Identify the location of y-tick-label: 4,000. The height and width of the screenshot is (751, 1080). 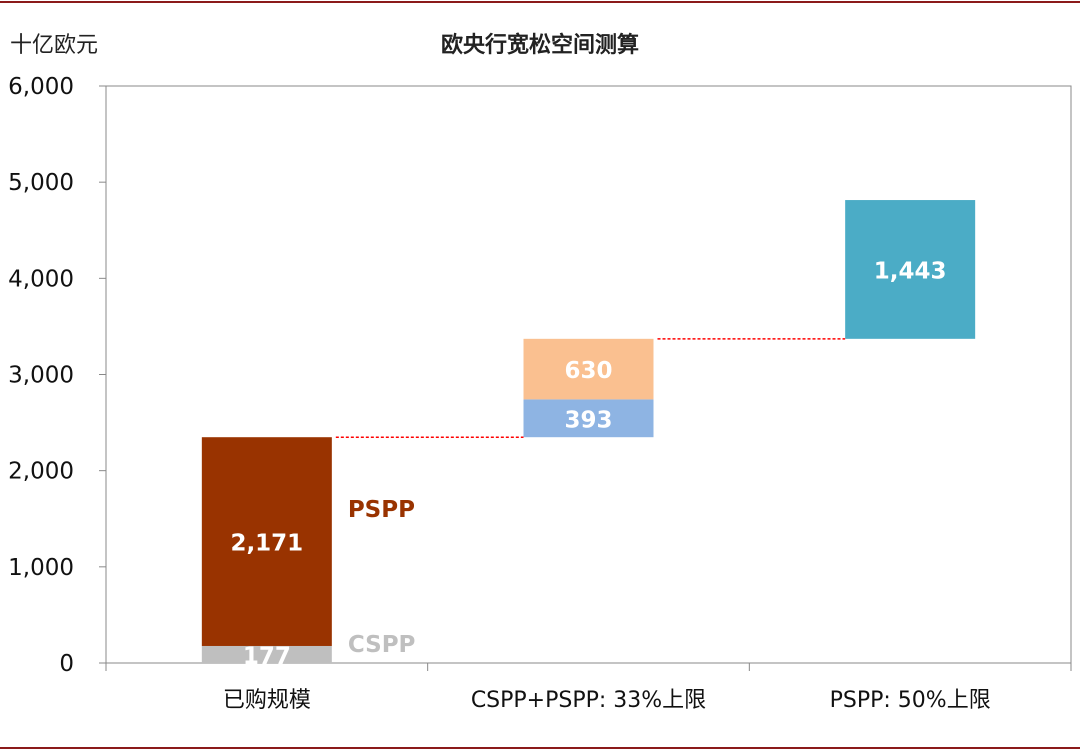
(41, 279).